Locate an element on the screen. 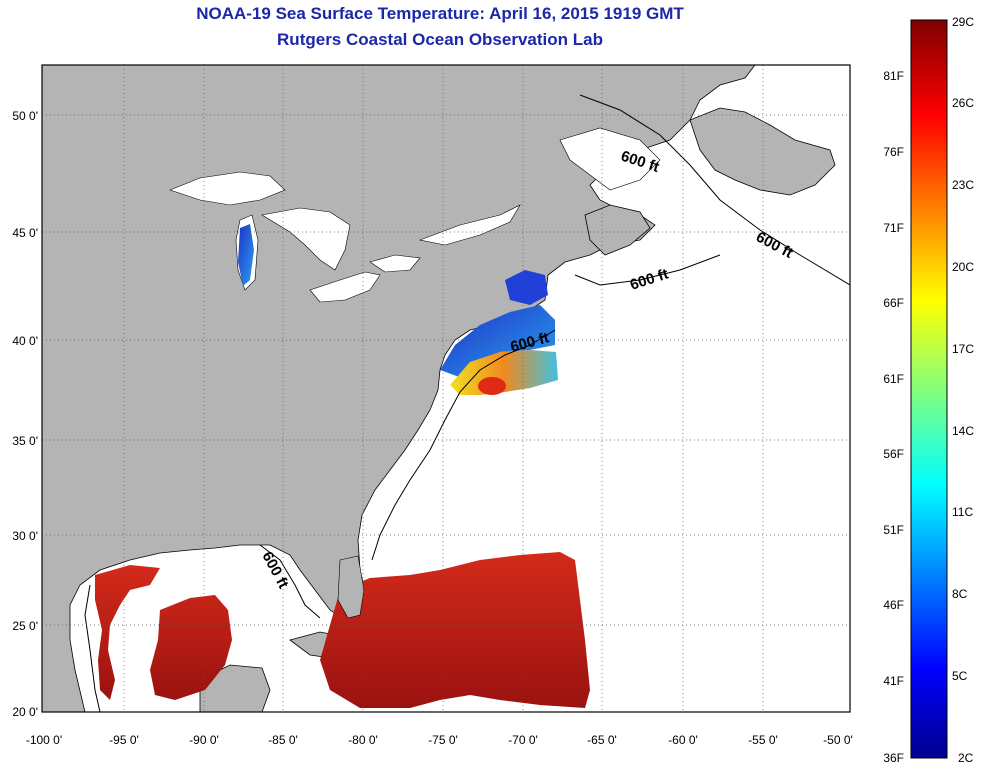  lat-tick-label: 20 0' is located at coordinates (25, 712).